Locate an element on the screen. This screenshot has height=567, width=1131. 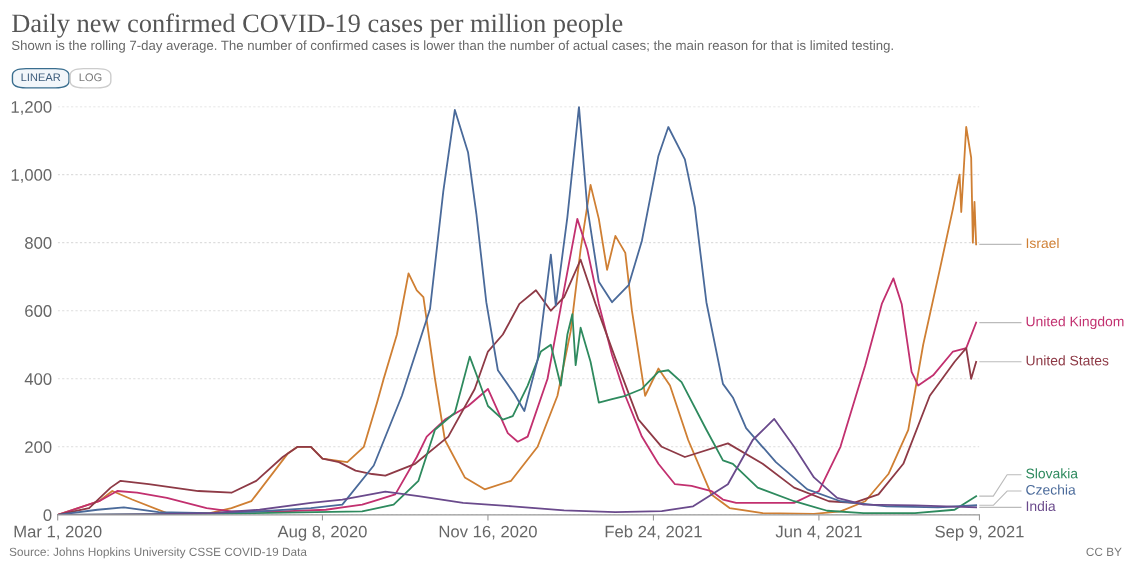
chart-title: Daily new confirmed COVID-19 cases per million people is located at coordinates (317, 25).